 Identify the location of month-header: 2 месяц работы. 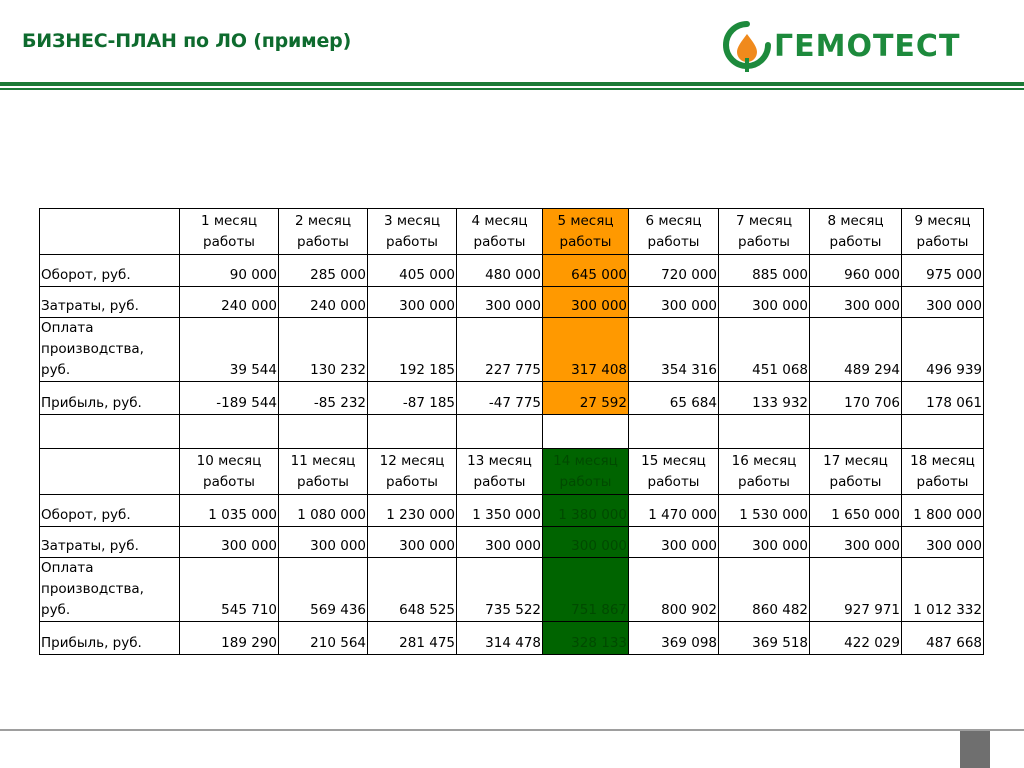
(323, 231).